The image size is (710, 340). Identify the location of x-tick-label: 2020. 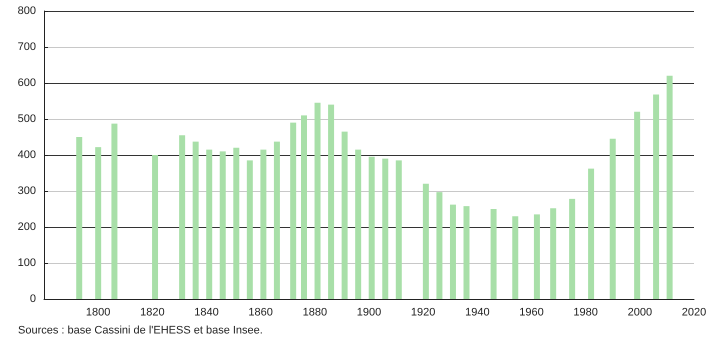
(694, 312).